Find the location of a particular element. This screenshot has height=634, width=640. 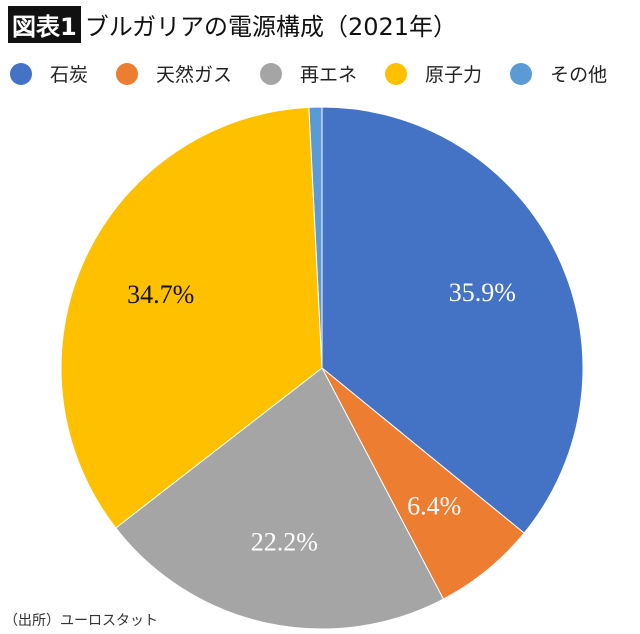

data-label: 22.2% is located at coordinates (284, 541).